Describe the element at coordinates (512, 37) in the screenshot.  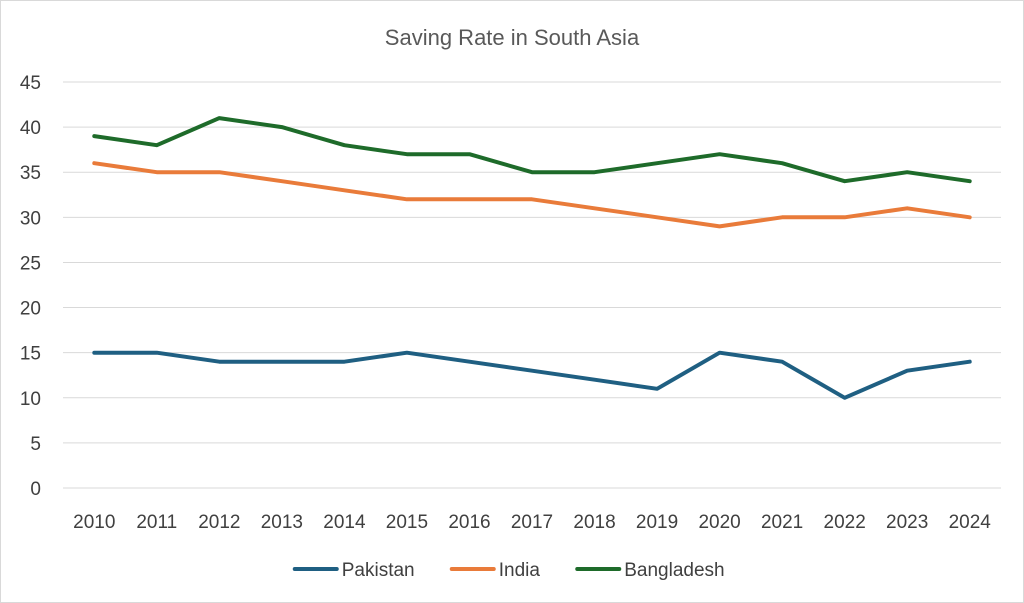
I see `chart-title: Saving Rate in South Asia` at that location.